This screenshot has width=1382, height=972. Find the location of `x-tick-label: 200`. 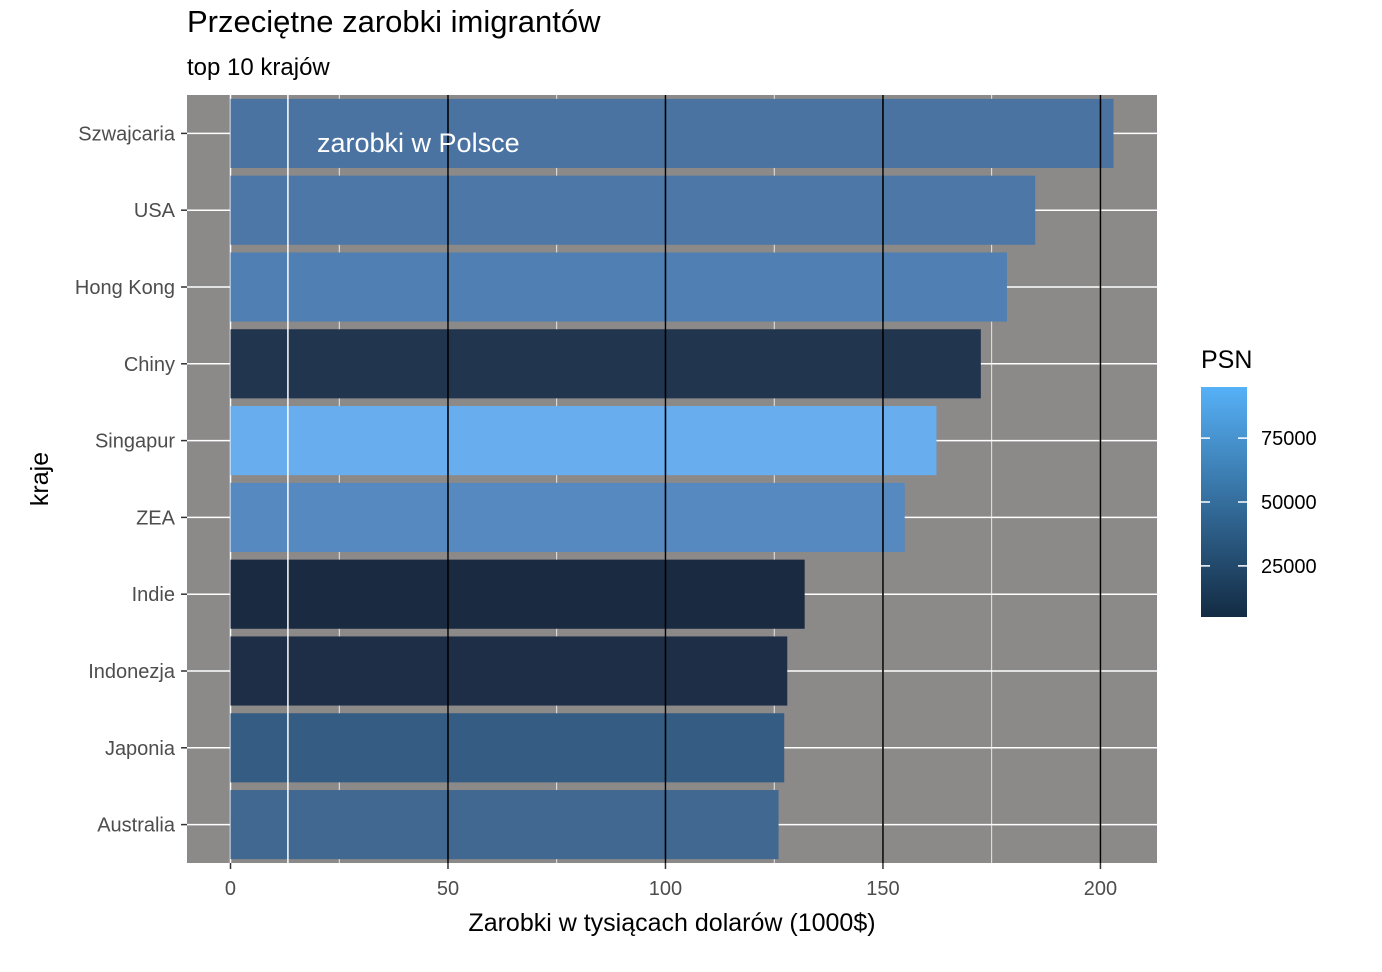

x-tick-label: 200 is located at coordinates (1100, 889).